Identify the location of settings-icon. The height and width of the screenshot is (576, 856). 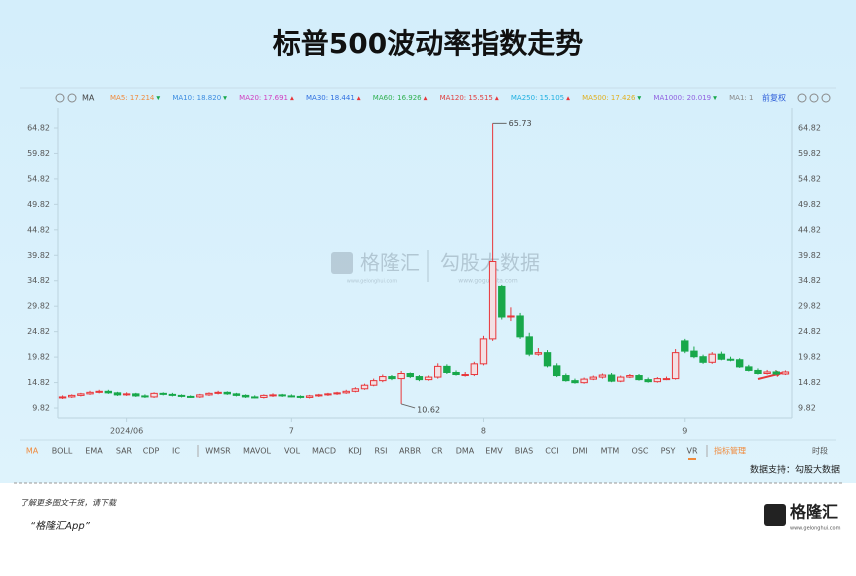
(60, 98).